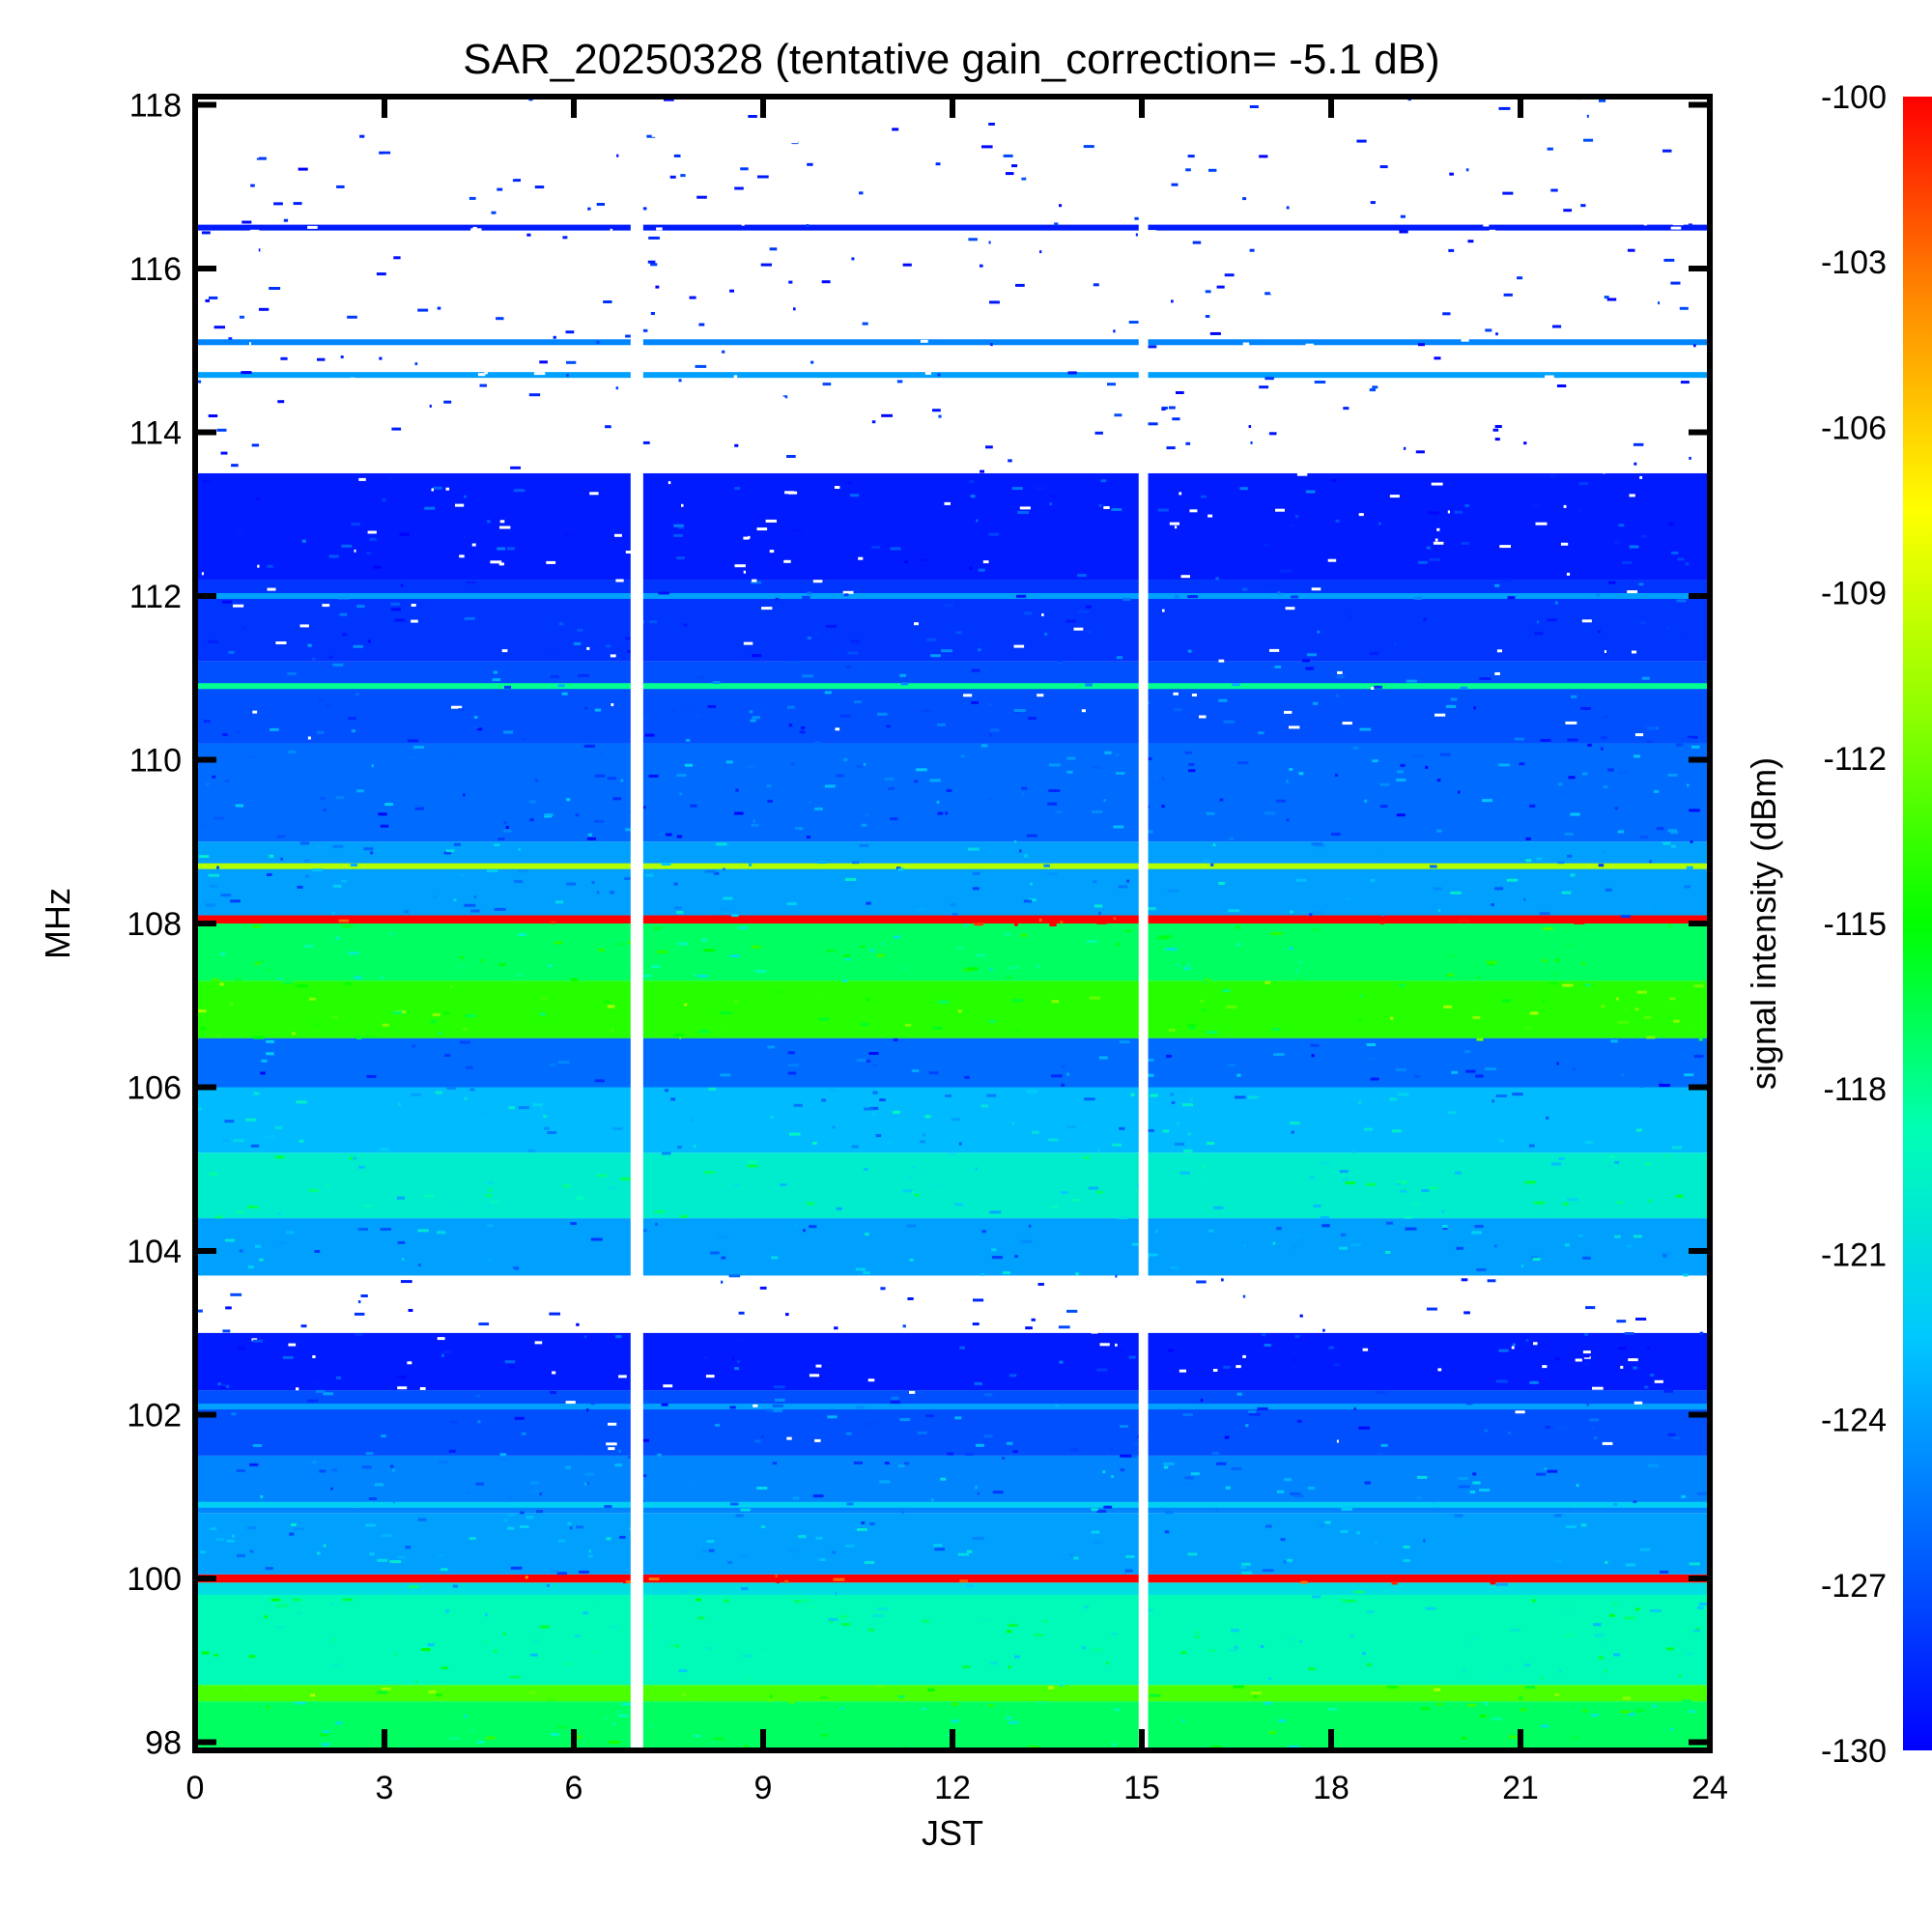 This screenshot has height=1932, width=1932. What do you see at coordinates (1141, 1788) in the screenshot?
I see `x-tick-label: 15` at bounding box center [1141, 1788].